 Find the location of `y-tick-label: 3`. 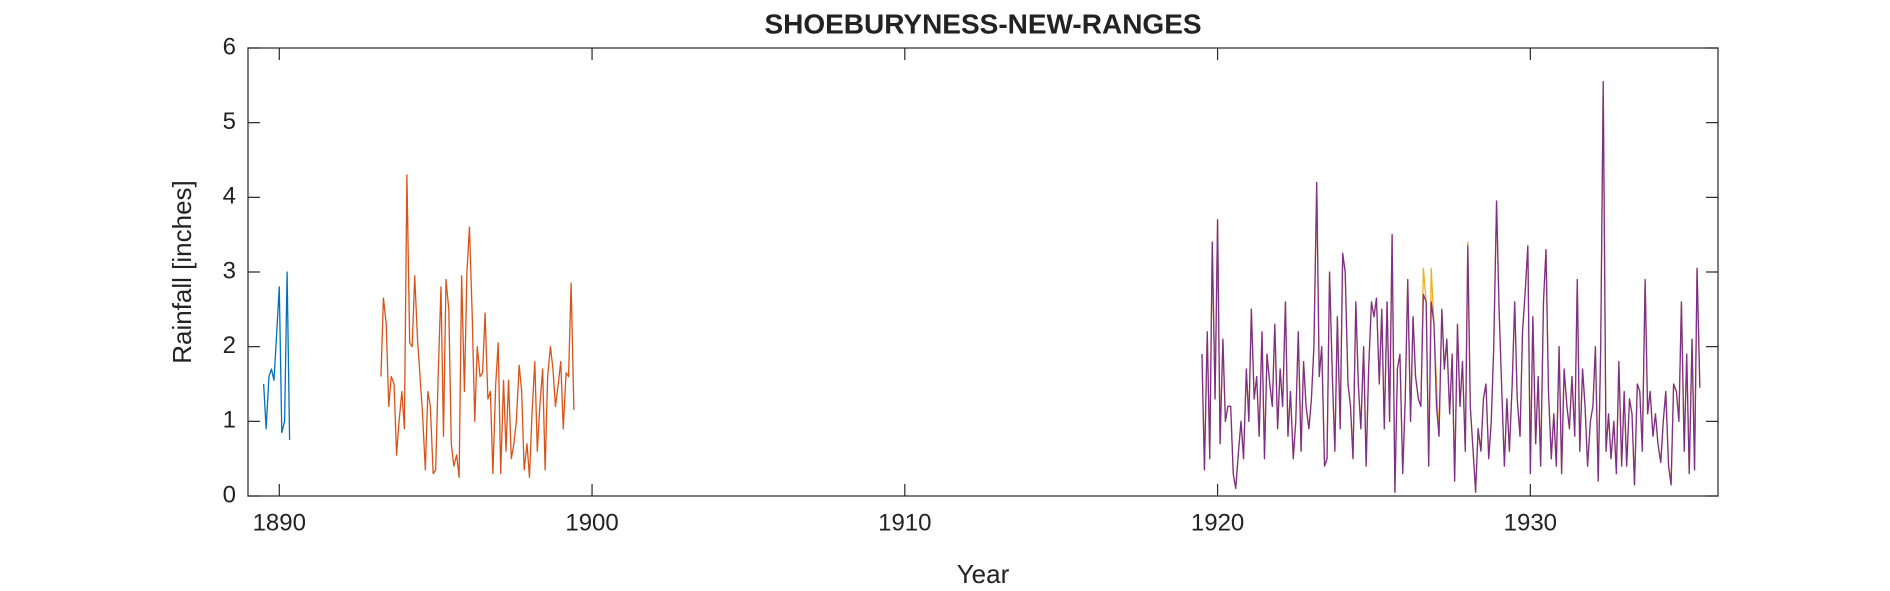

y-tick-label: 3 is located at coordinates (229, 270).